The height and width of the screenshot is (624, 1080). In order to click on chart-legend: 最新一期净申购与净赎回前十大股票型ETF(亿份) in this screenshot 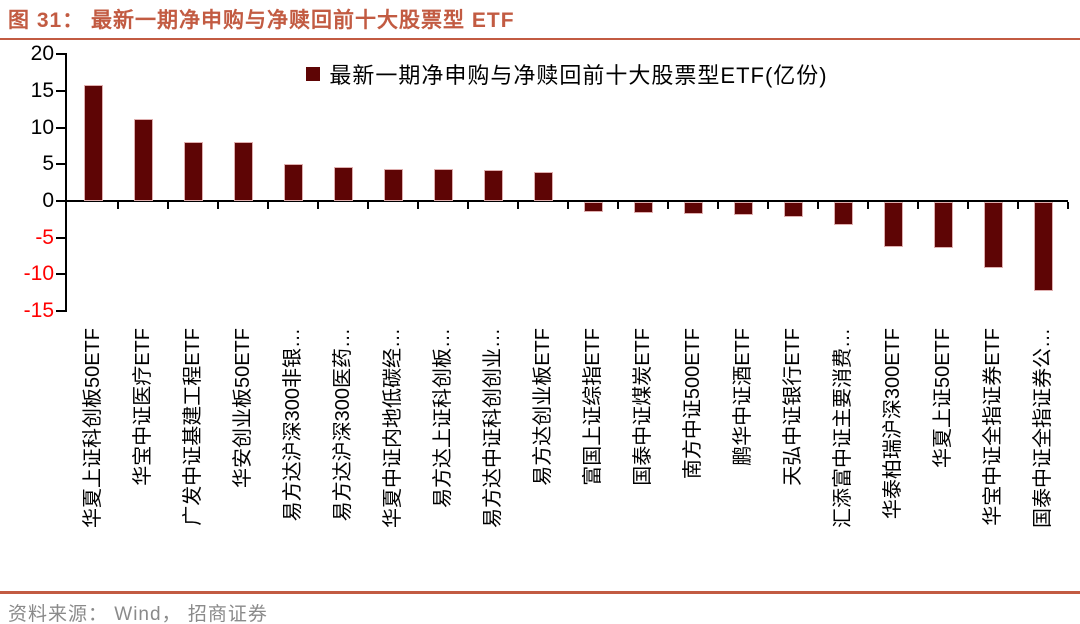, I will do `click(567, 74)`.